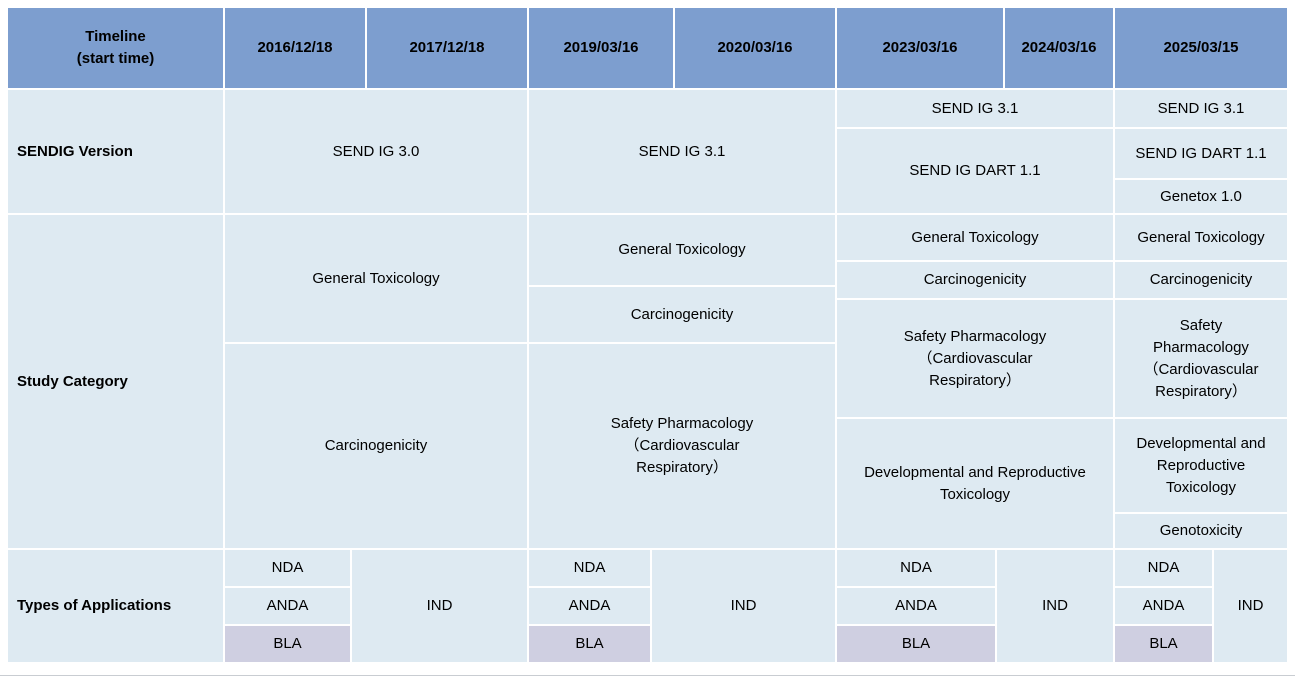 The width and height of the screenshot is (1295, 677). What do you see at coordinates (115, 151) in the screenshot?
I see `row-label-sendig-version: SENDIG Version` at bounding box center [115, 151].